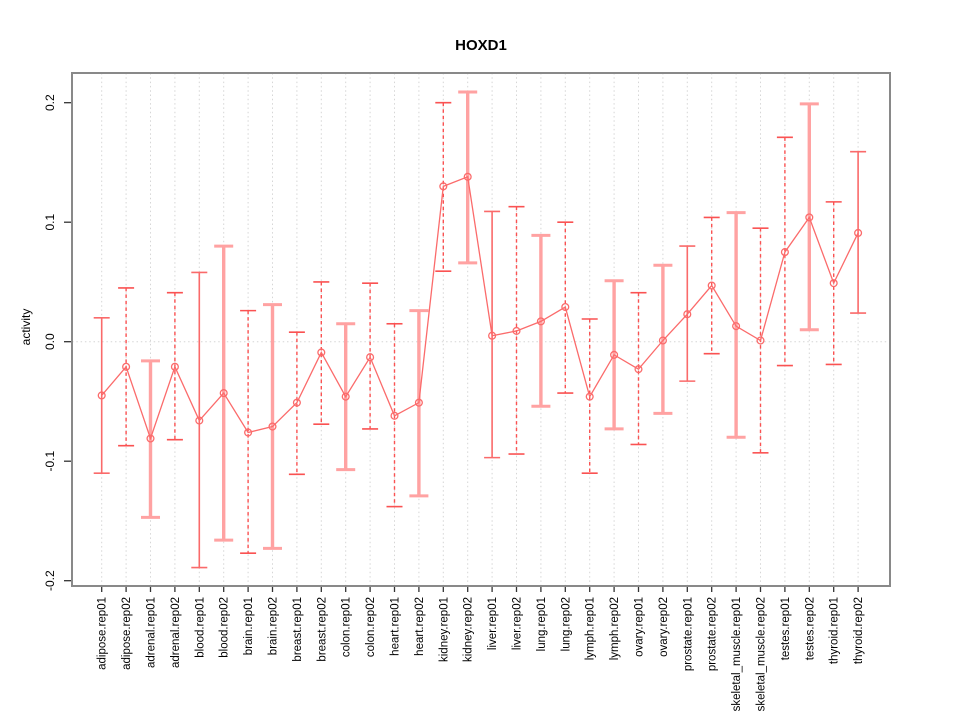  I want to click on x-tick-label: breast.rep01, so click(298, 629).